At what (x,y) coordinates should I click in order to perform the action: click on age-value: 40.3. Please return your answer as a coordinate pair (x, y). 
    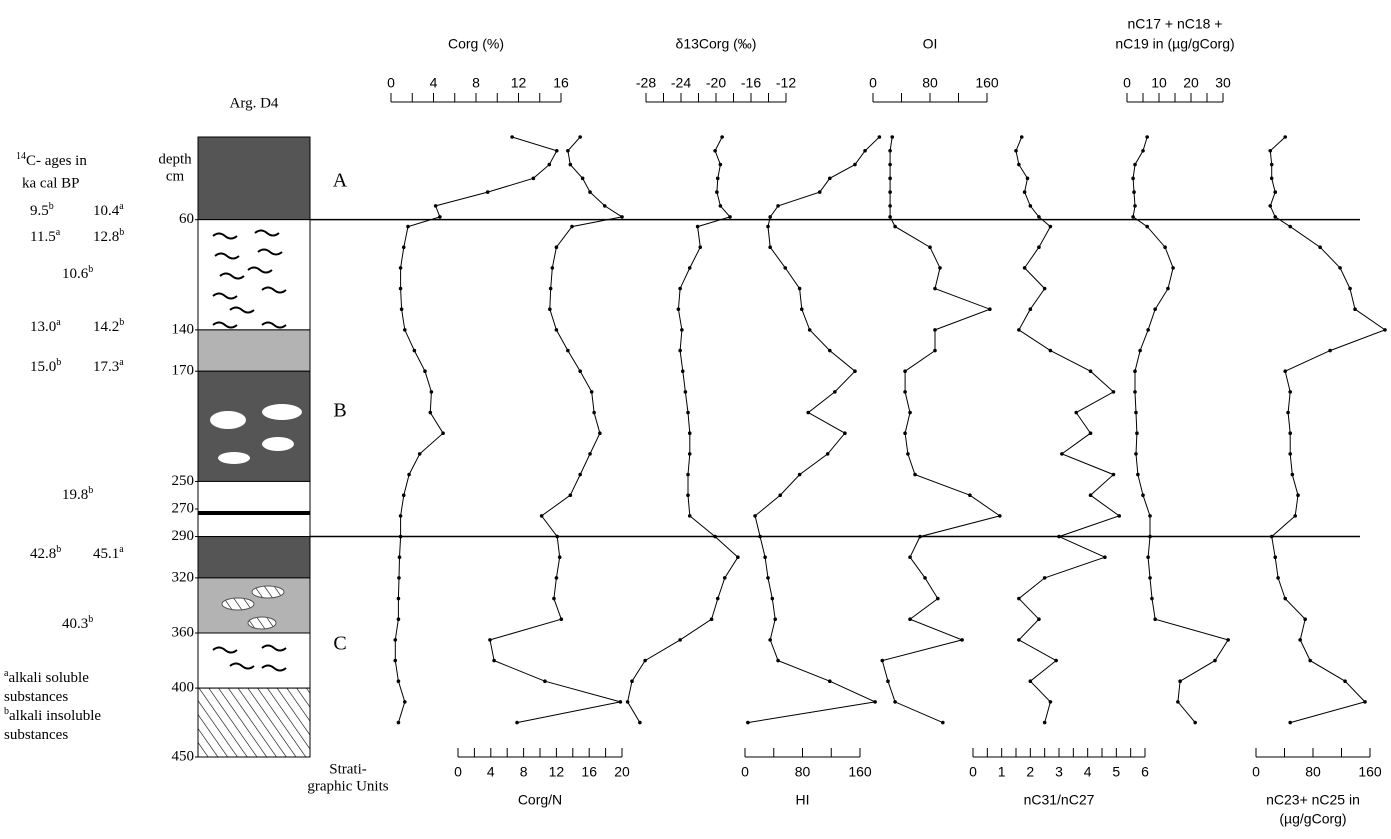
    Looking at the image, I should click on (75, 624).